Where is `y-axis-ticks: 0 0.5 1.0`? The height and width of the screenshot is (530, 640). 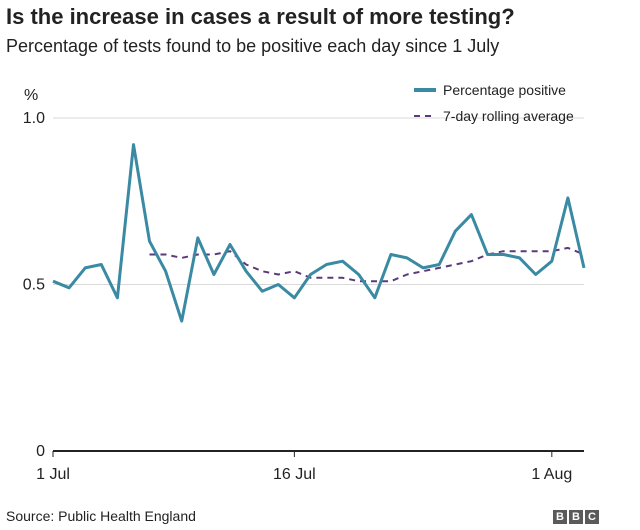
y-axis-ticks: 0 0.5 1.0 is located at coordinates (34, 285).